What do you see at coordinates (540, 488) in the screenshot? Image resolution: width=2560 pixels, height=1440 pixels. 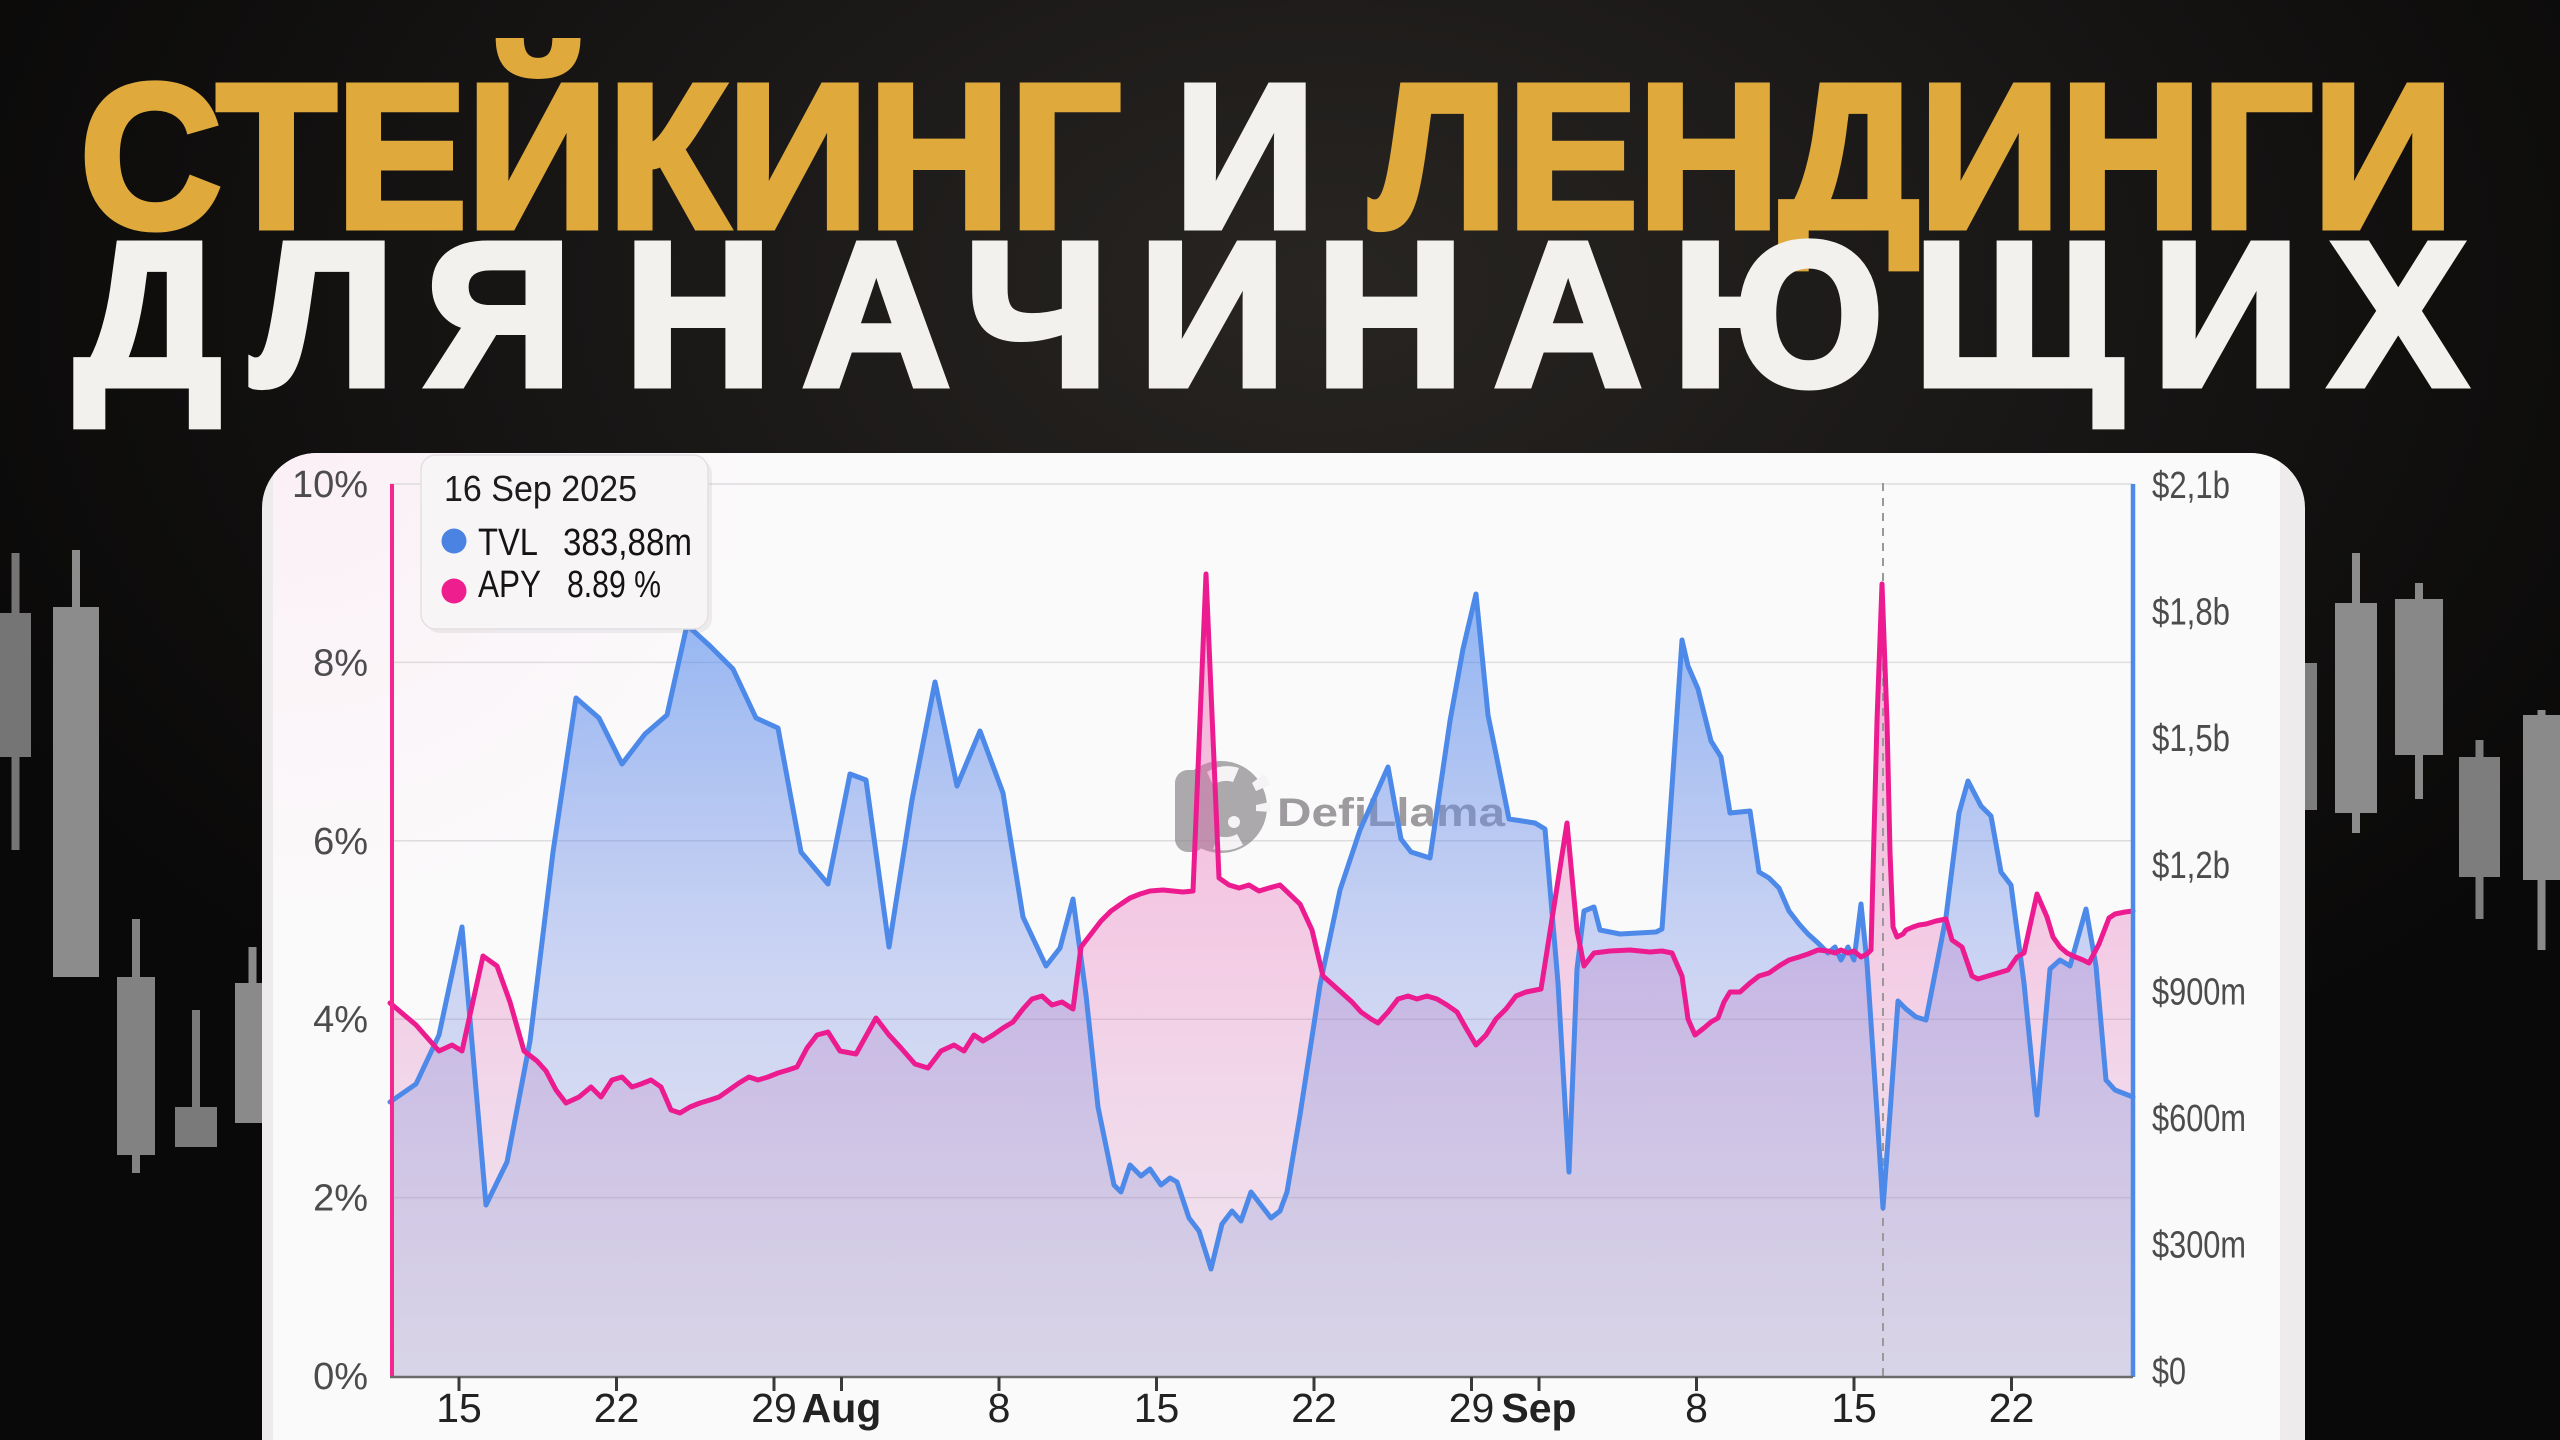 I see `svg-text: 16 Sep 2025` at bounding box center [540, 488].